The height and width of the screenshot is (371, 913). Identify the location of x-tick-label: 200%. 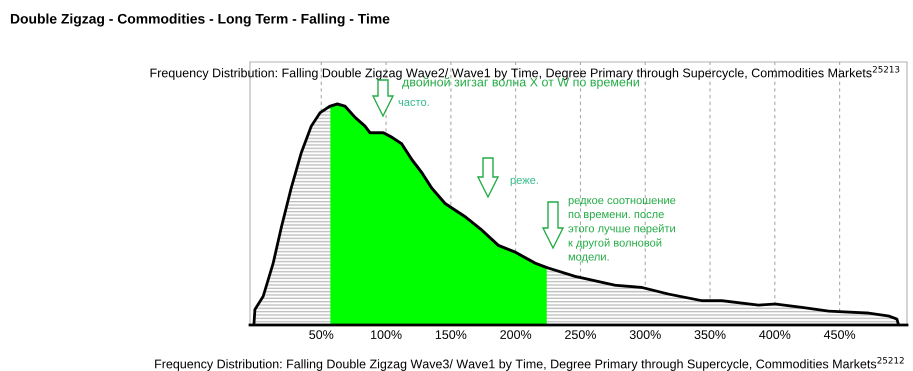
(516, 335).